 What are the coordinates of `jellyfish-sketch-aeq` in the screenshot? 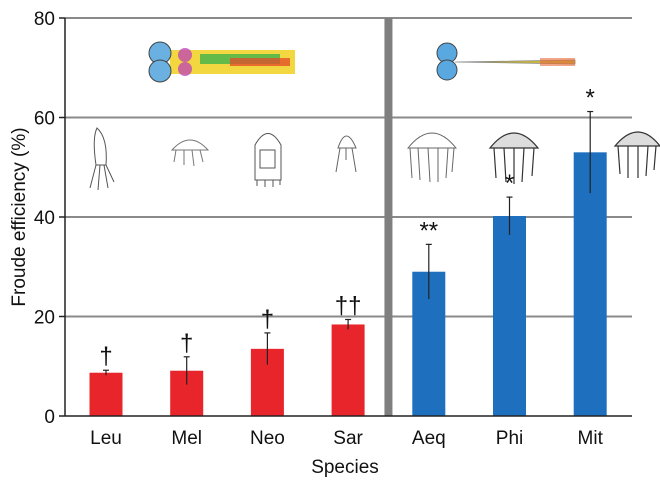 It's located at (432, 157).